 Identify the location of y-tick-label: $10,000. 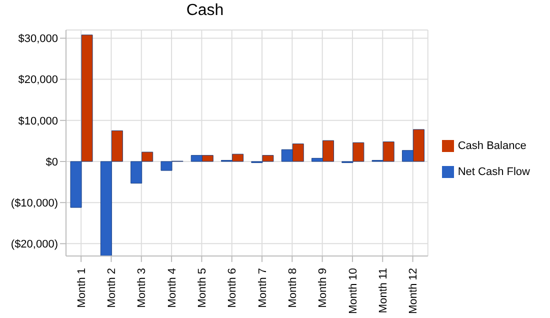
(38, 121).